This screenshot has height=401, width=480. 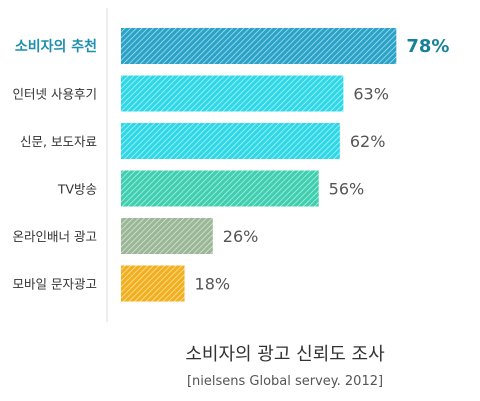 I want to click on category-label: TV방송, so click(x=77, y=189).